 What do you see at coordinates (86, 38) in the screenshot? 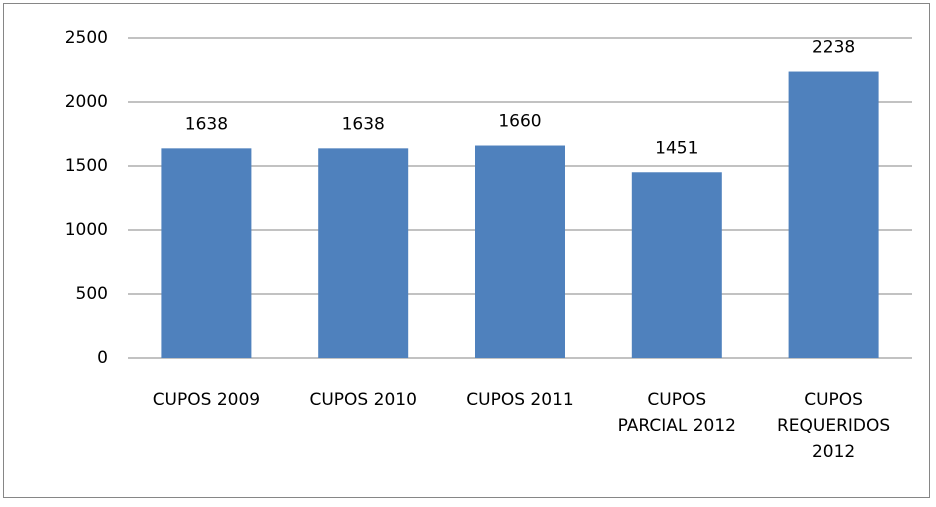
I see `y-tick-label: 2500` at bounding box center [86, 38].